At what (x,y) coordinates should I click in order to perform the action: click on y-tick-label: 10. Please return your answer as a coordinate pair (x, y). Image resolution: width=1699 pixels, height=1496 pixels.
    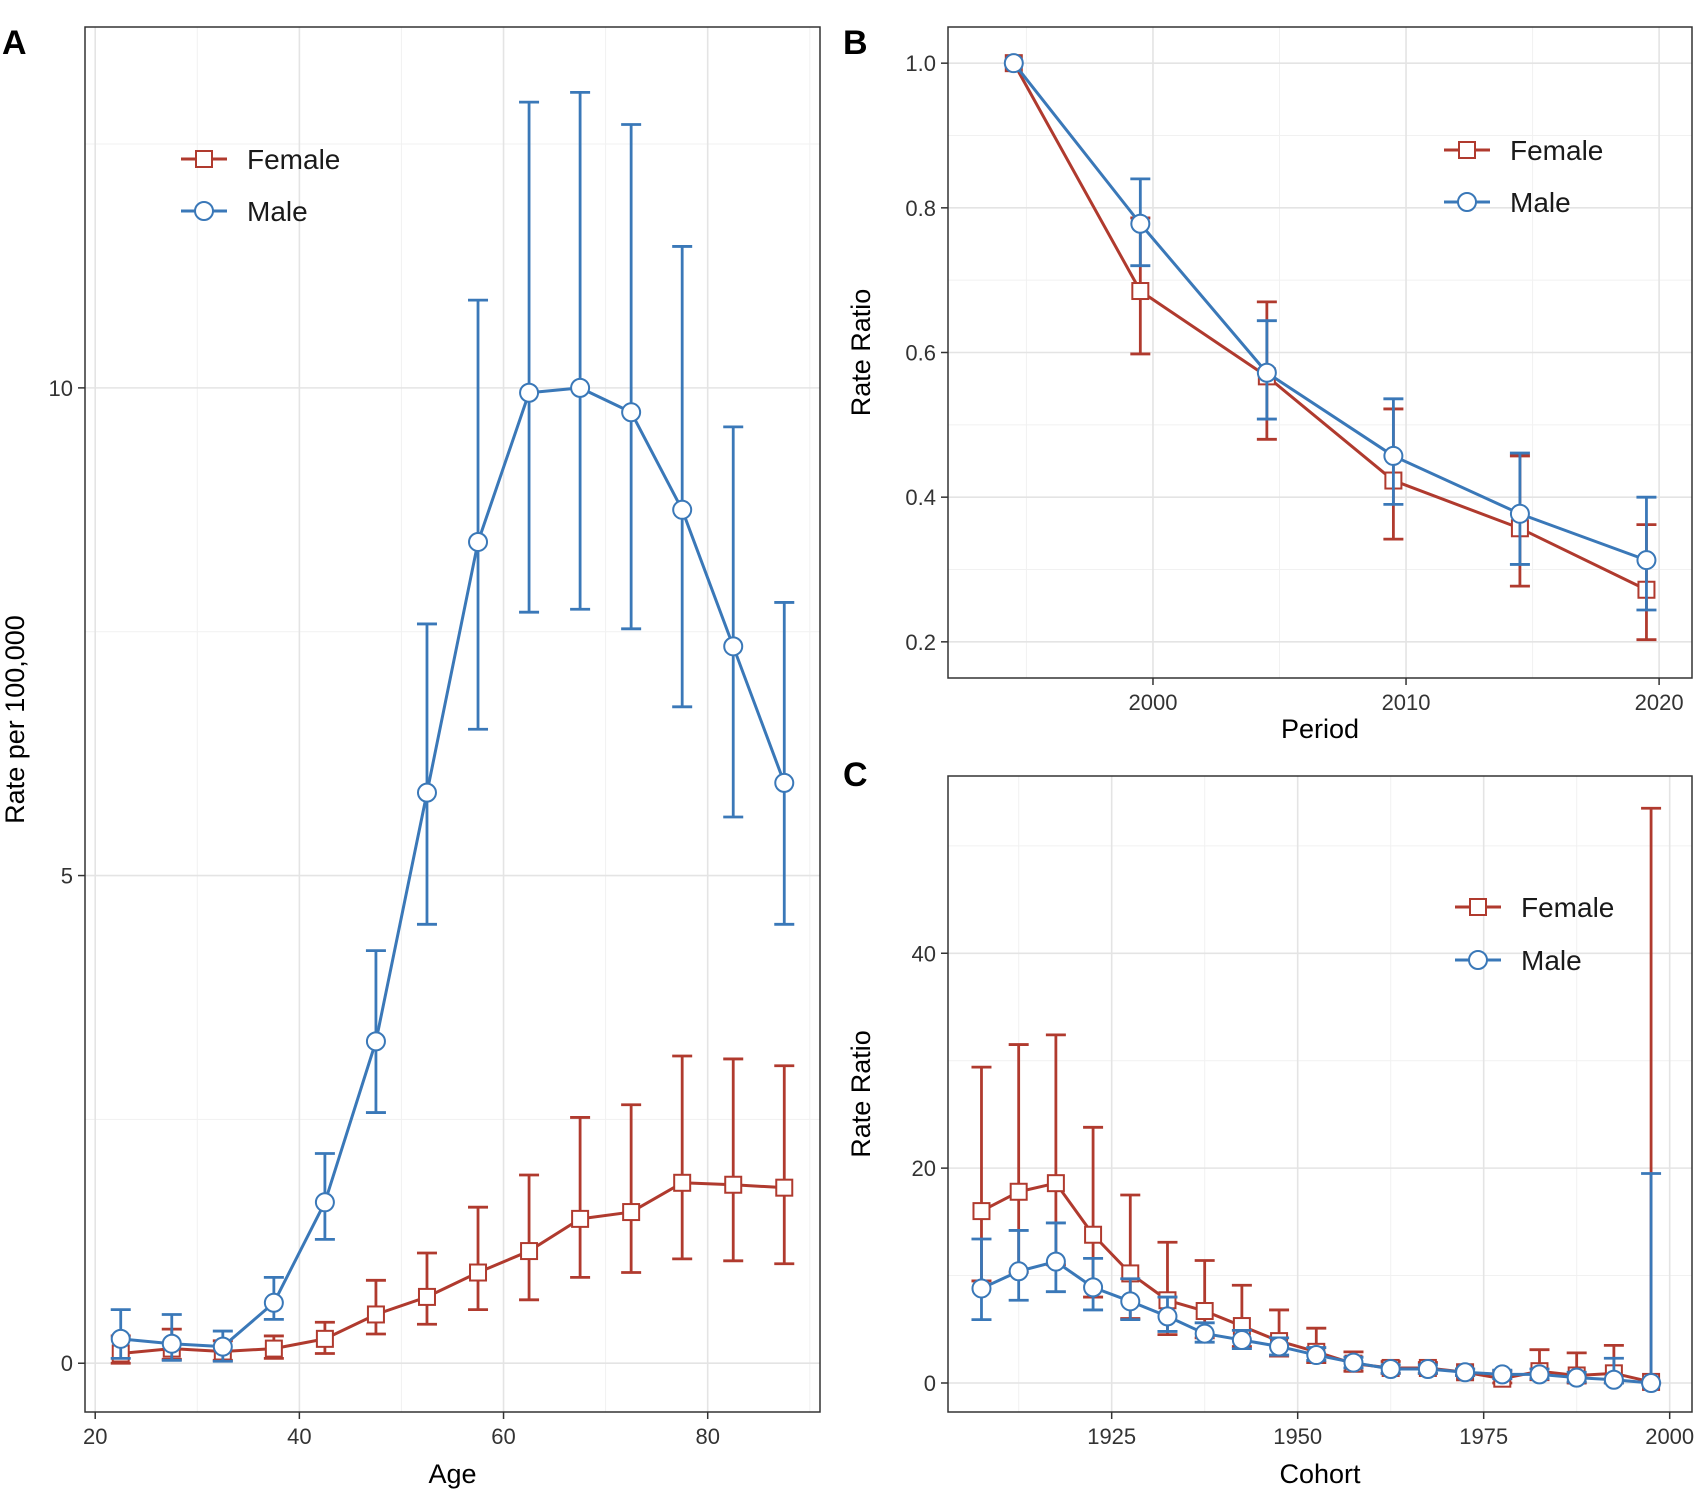
    Looking at the image, I should click on (61, 388).